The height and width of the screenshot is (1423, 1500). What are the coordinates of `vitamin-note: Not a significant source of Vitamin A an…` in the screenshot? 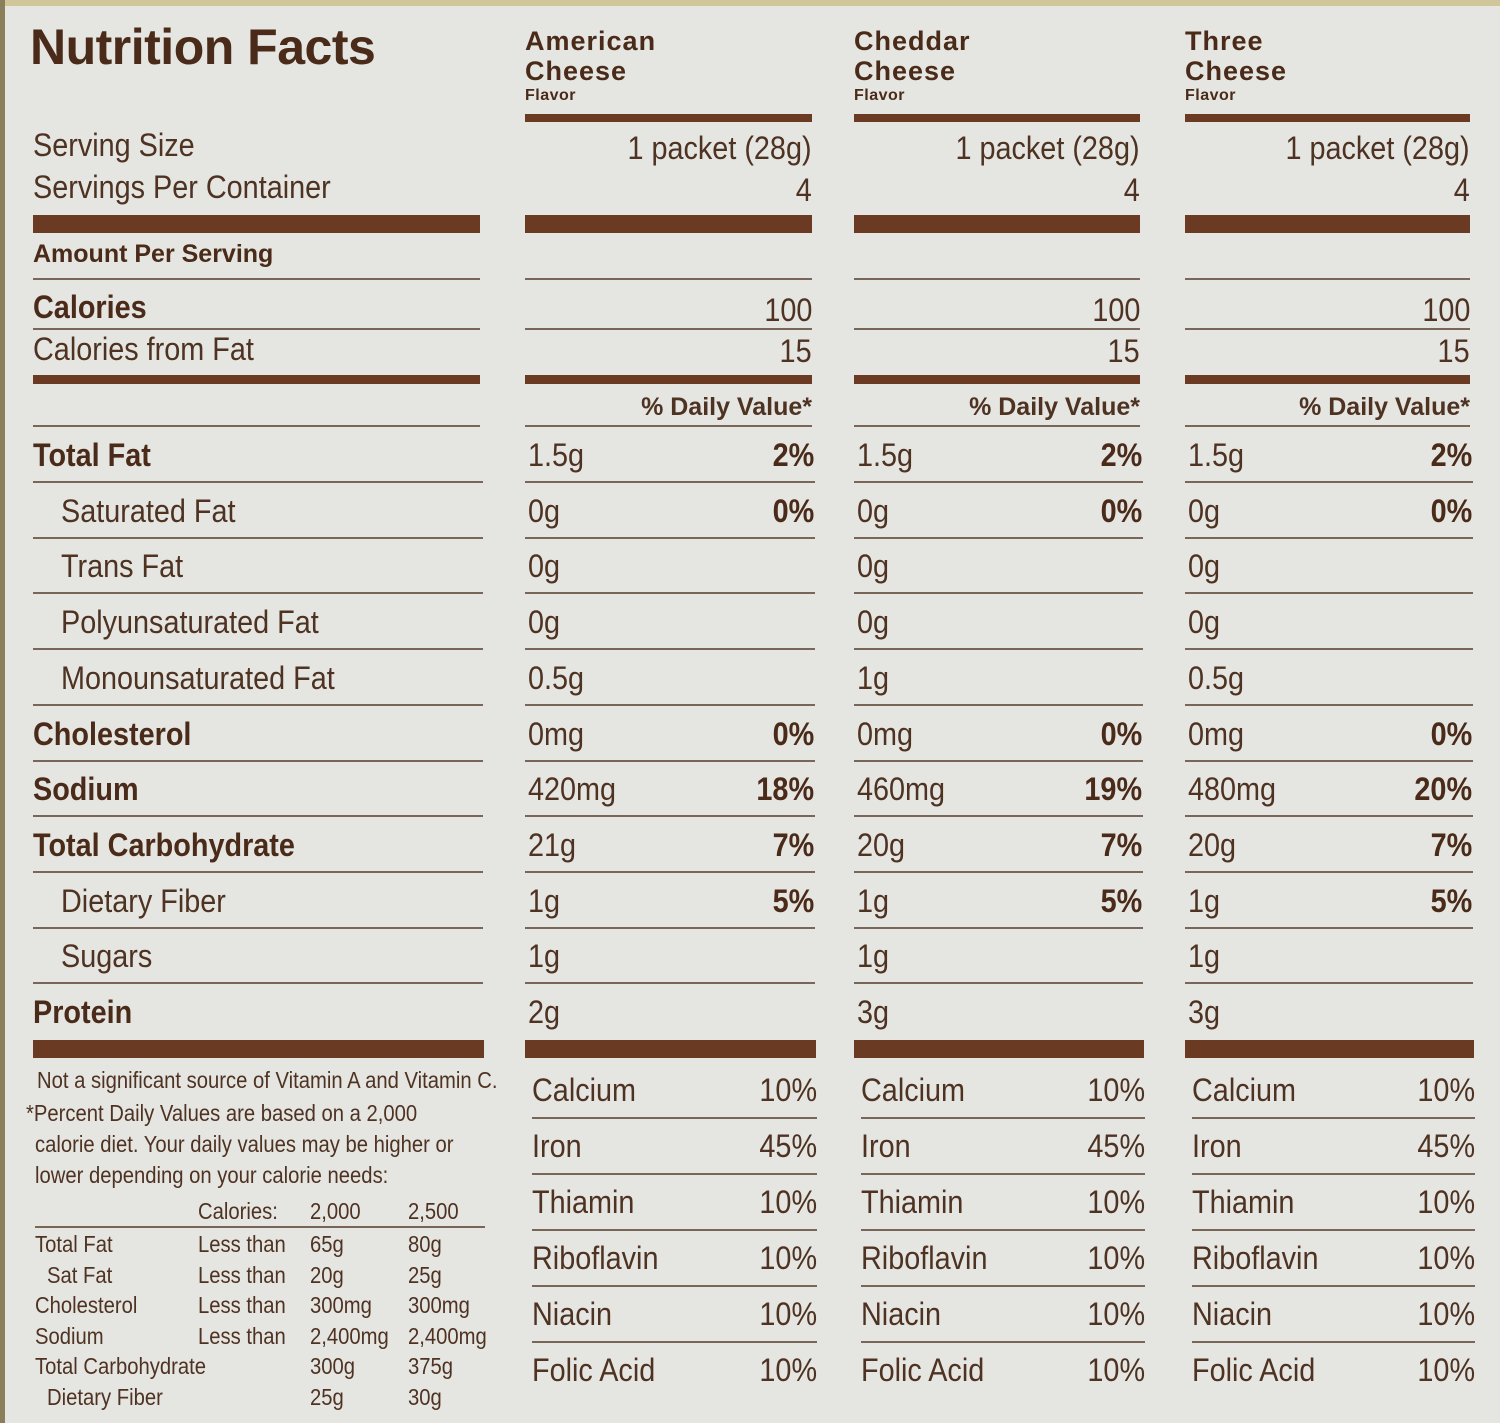 It's located at (267, 1080).